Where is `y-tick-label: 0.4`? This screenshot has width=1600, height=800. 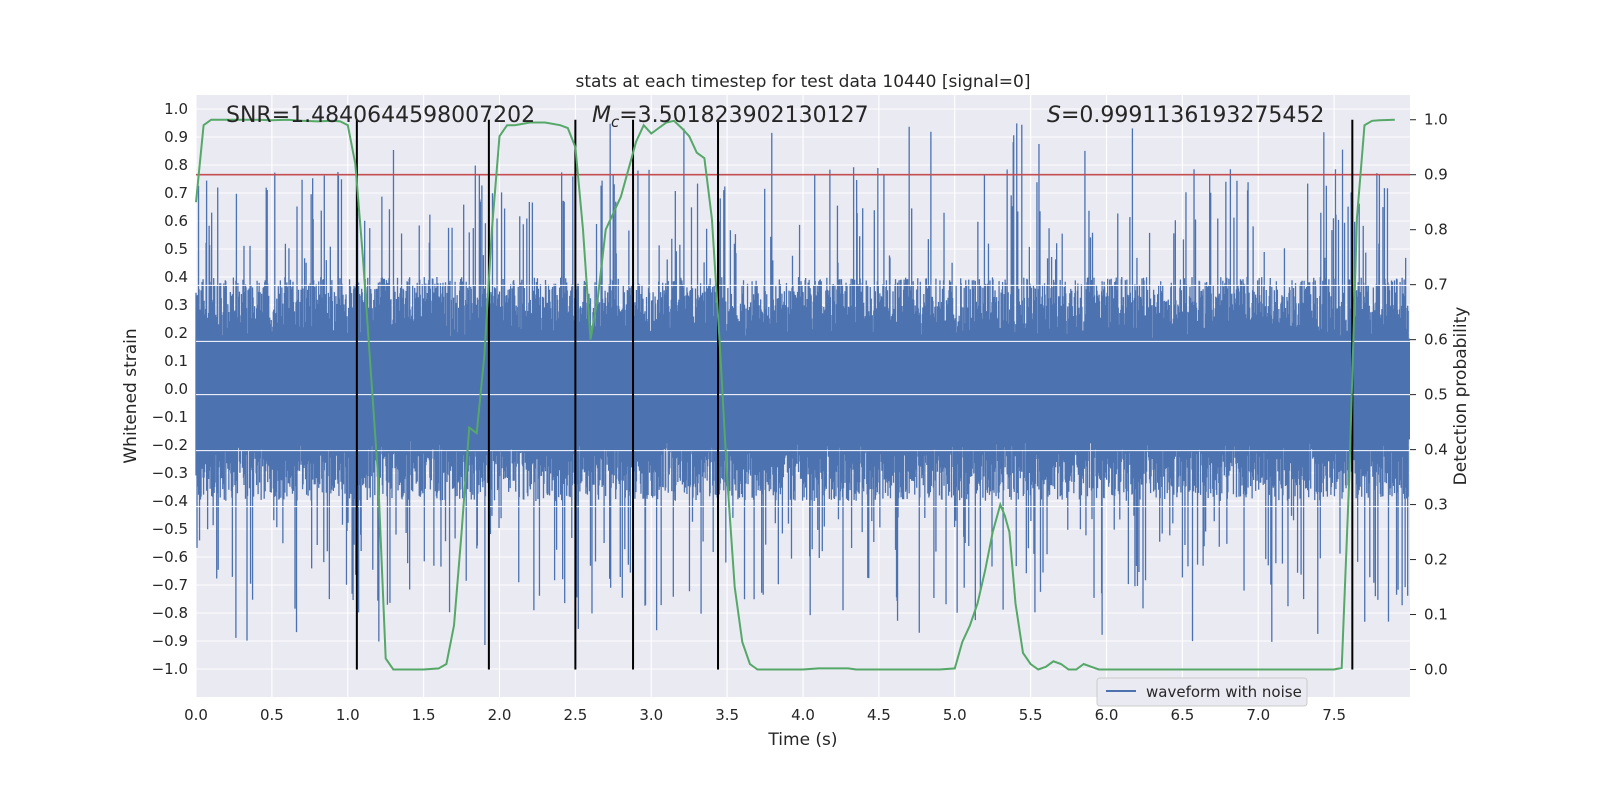
y-tick-label: 0.4 is located at coordinates (176, 277).